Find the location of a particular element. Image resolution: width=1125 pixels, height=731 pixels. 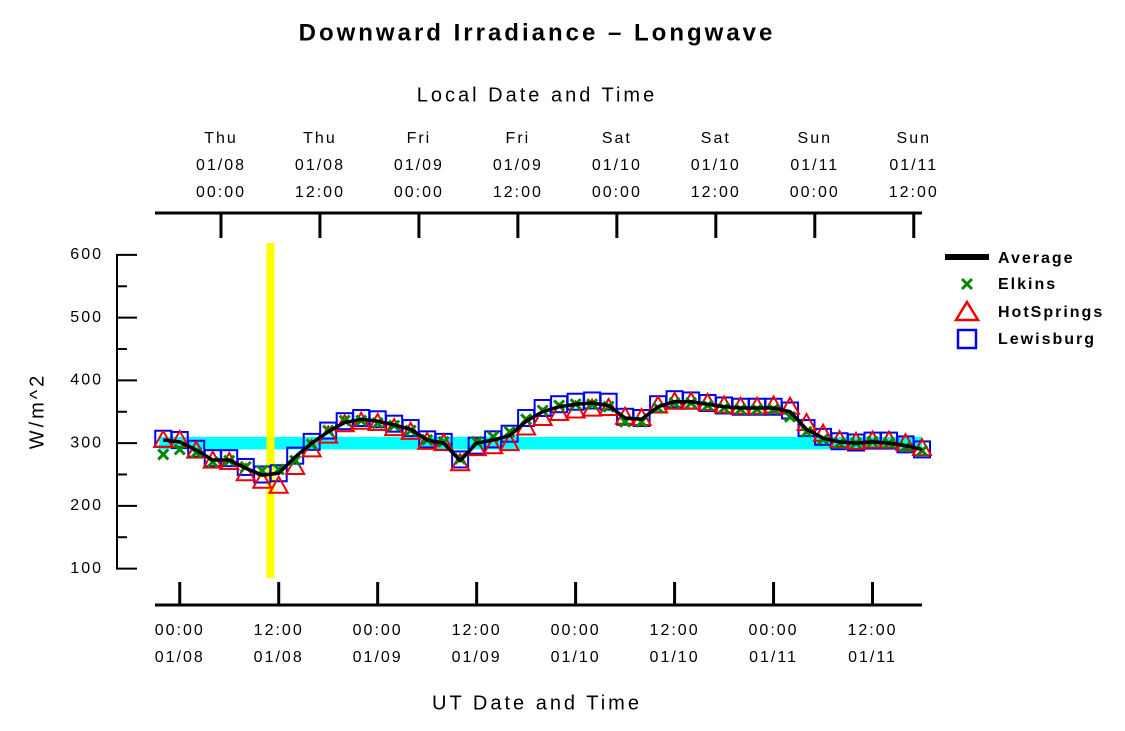

chart-title: Downward Irradiance – Longwave is located at coordinates (537, 32).